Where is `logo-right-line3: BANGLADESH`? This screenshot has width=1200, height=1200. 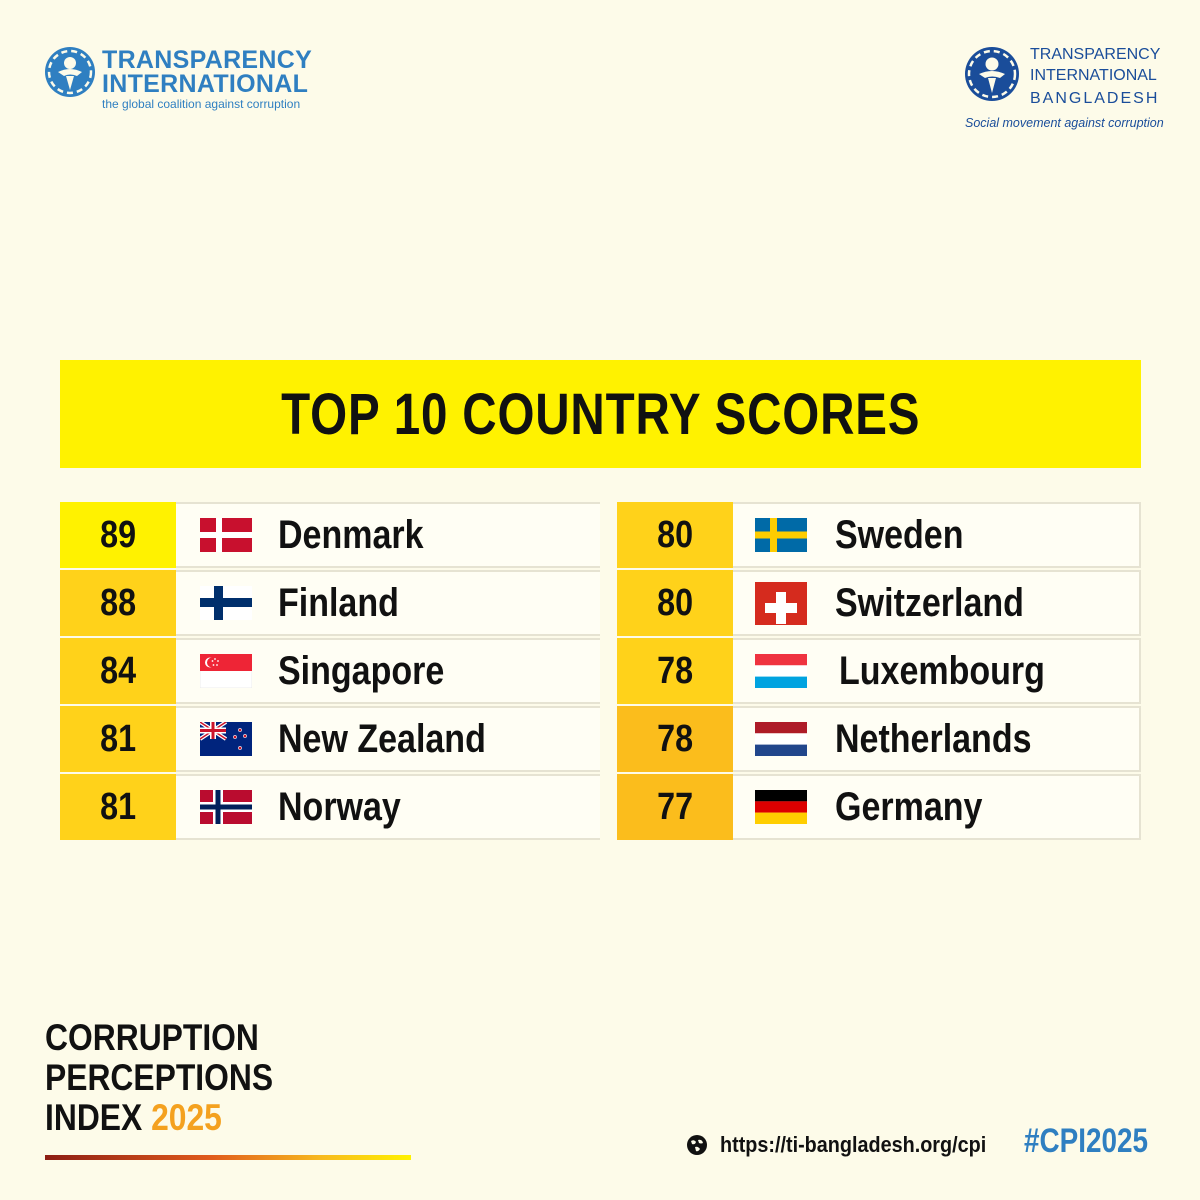
logo-right-line3: BANGLADESH is located at coordinates (1095, 98).